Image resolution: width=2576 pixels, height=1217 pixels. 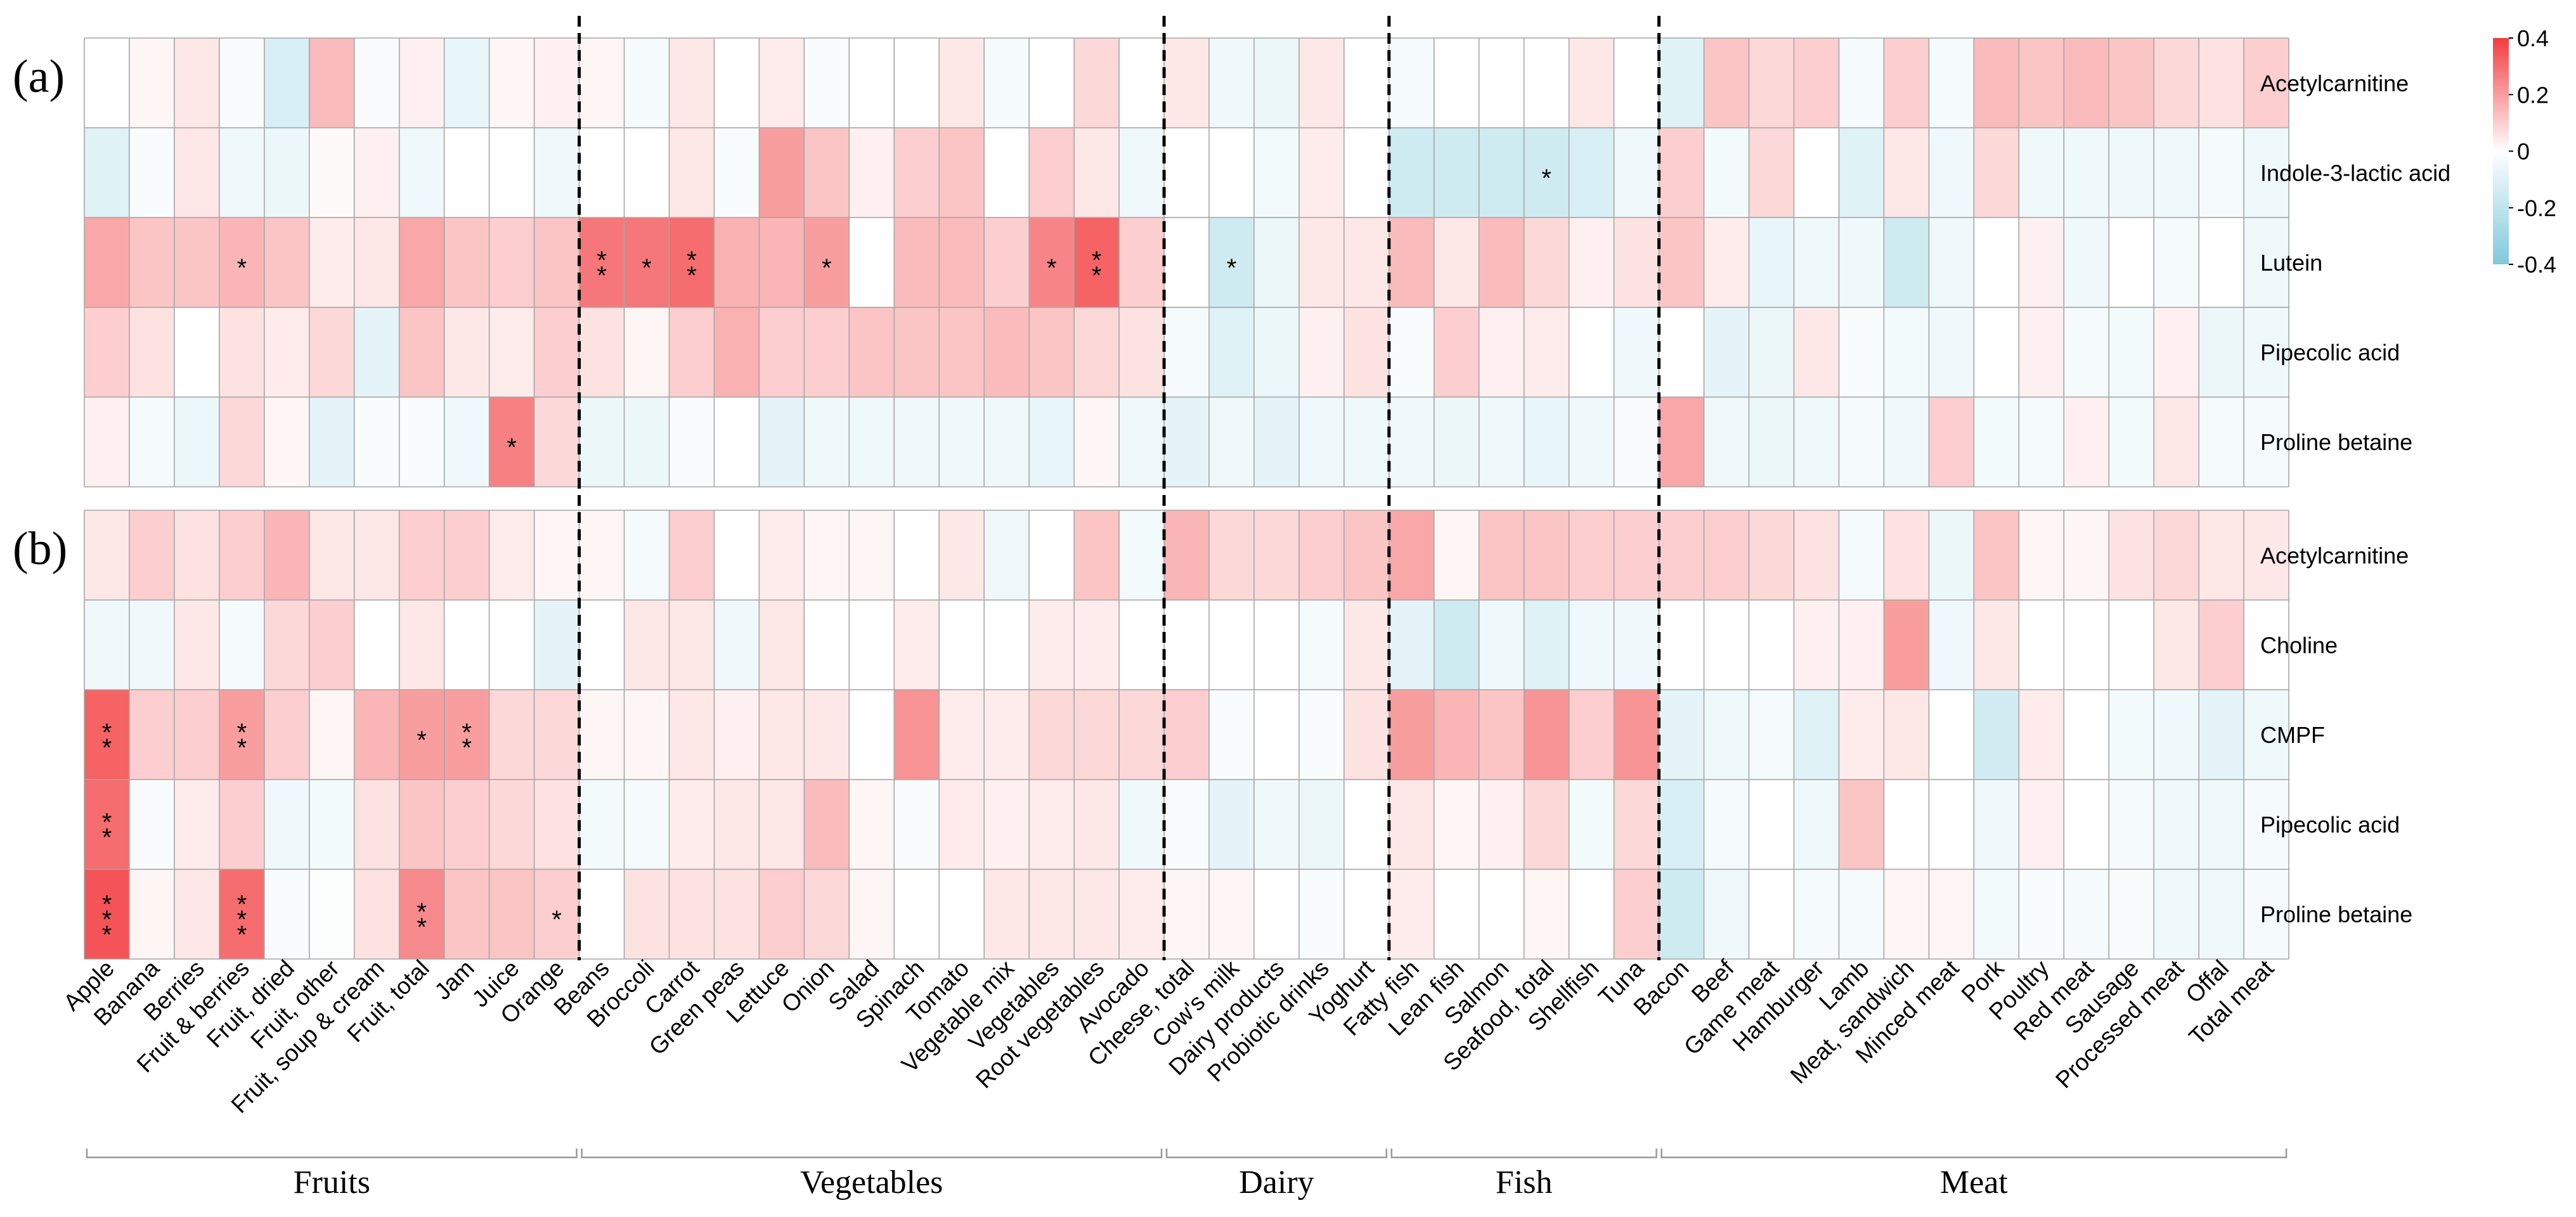 What do you see at coordinates (2330, 825) in the screenshot?
I see `row-label-pipecolic-acid: Pipecolic acid` at bounding box center [2330, 825].